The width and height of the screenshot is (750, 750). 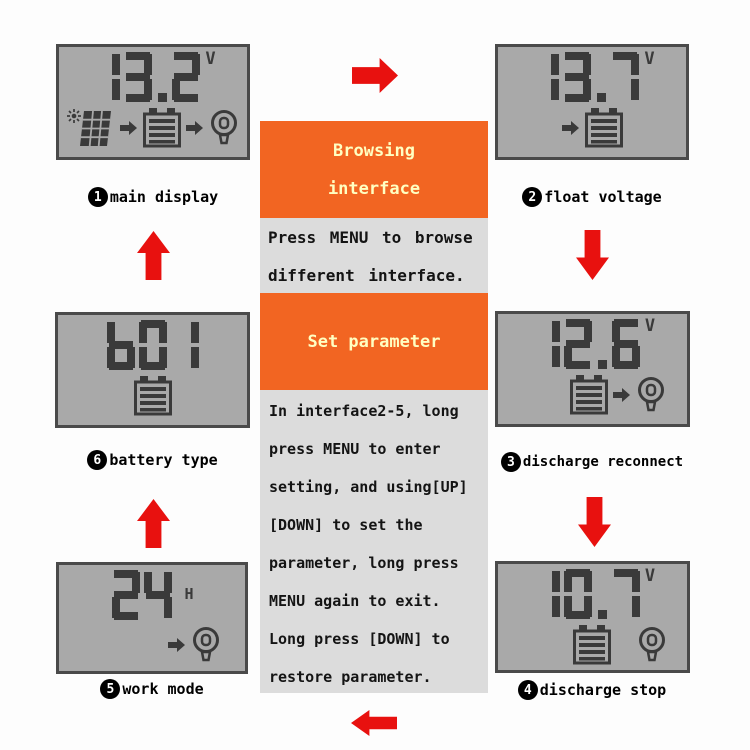 I want to click on step-badge: 4, so click(x=527, y=690).